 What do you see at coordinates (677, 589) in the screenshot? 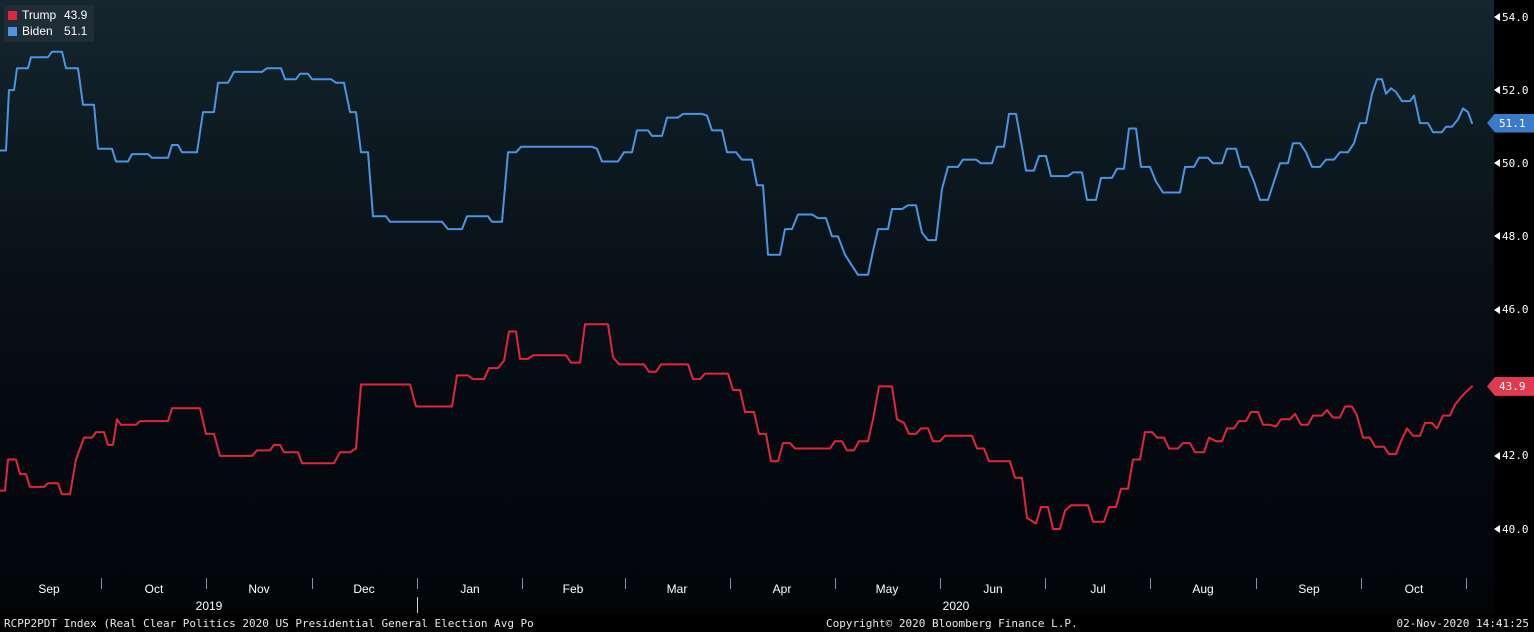
I see `x-axis-month-label: Mar` at bounding box center [677, 589].